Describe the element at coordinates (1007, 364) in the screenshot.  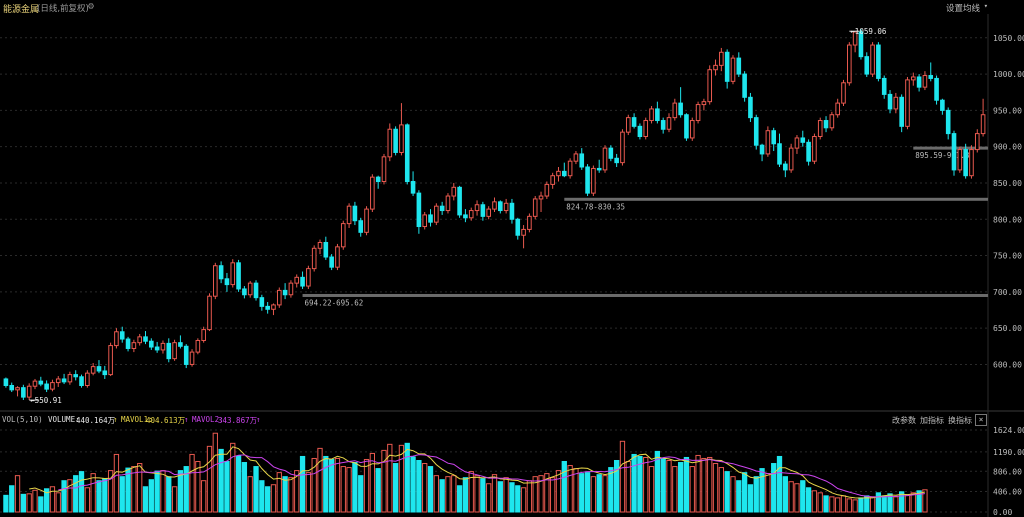
I see `price-tick-label: 600.00` at that location.